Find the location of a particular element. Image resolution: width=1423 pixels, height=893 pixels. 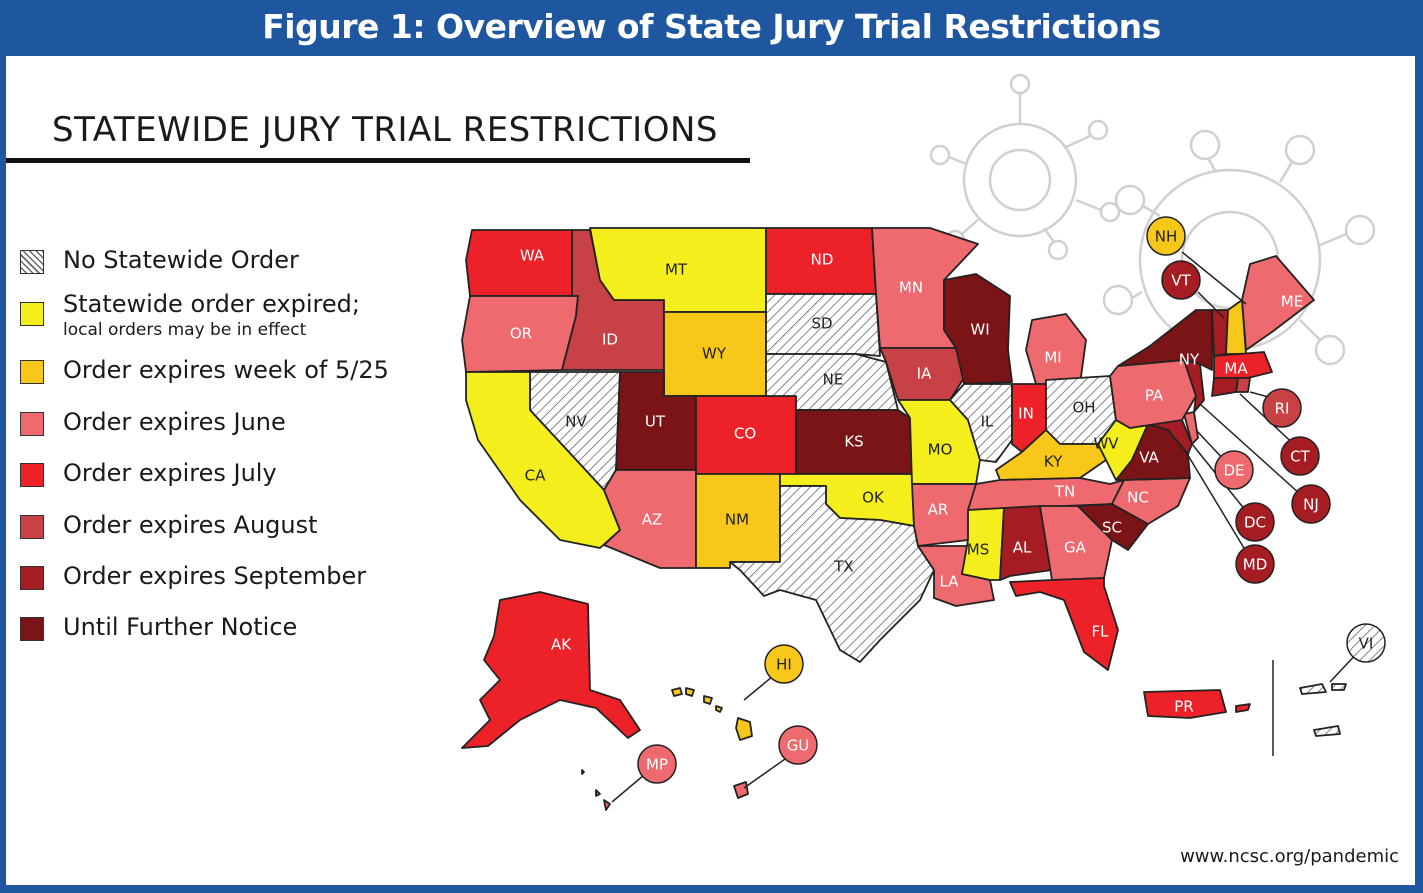

label-or: OR is located at coordinates (521, 334).